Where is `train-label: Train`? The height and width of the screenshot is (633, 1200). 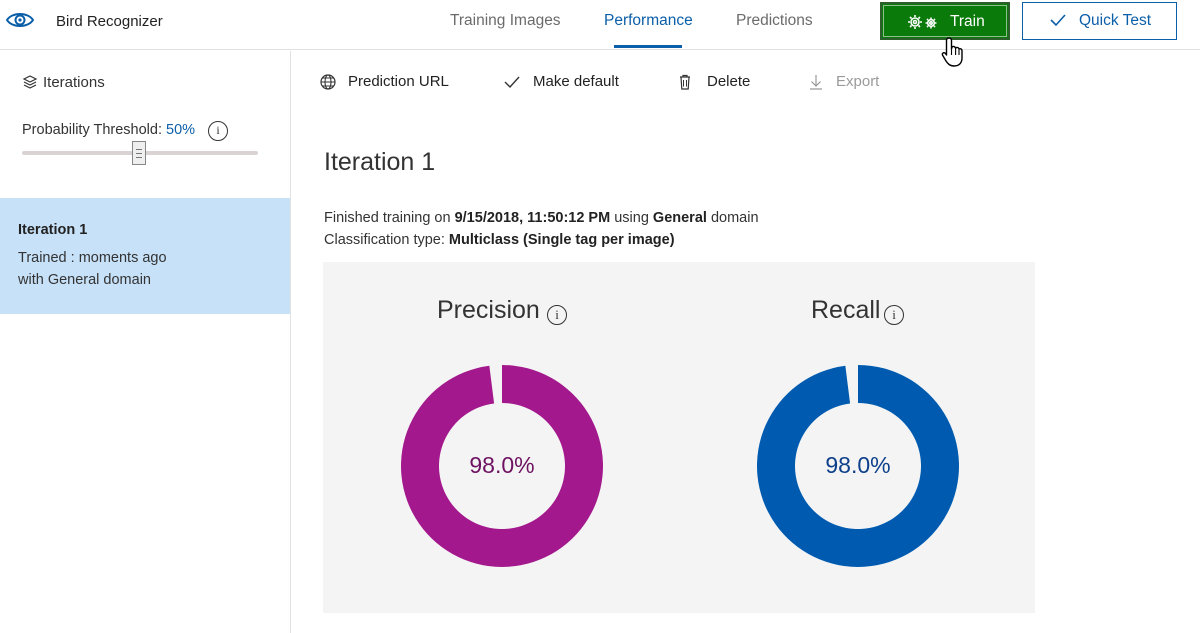 train-label: Train is located at coordinates (967, 21).